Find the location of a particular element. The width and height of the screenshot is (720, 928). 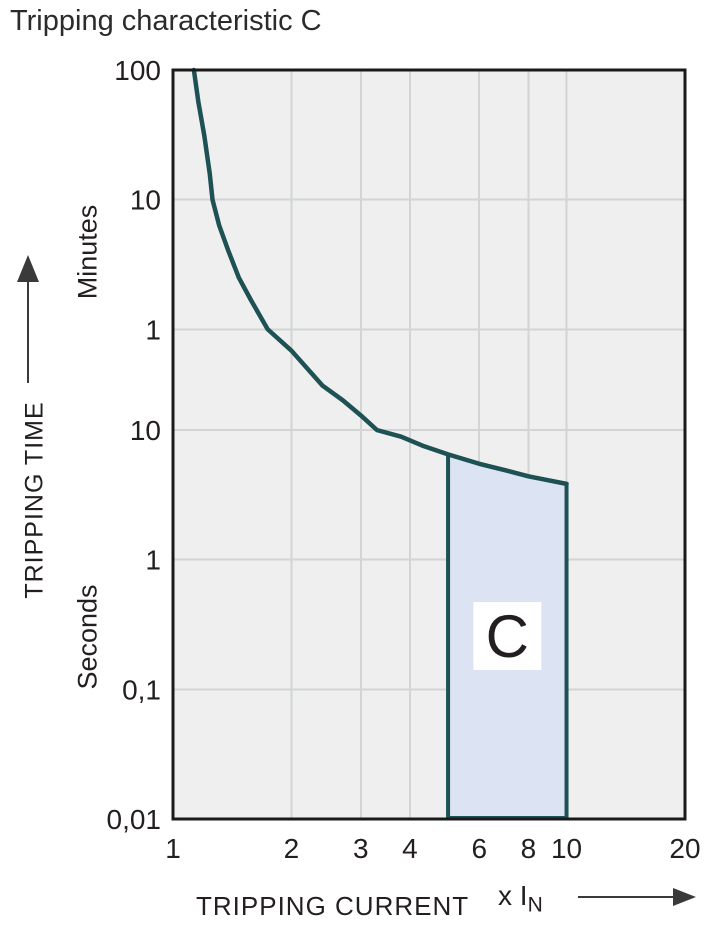

up-arrow-icon is located at coordinates (28, 320).